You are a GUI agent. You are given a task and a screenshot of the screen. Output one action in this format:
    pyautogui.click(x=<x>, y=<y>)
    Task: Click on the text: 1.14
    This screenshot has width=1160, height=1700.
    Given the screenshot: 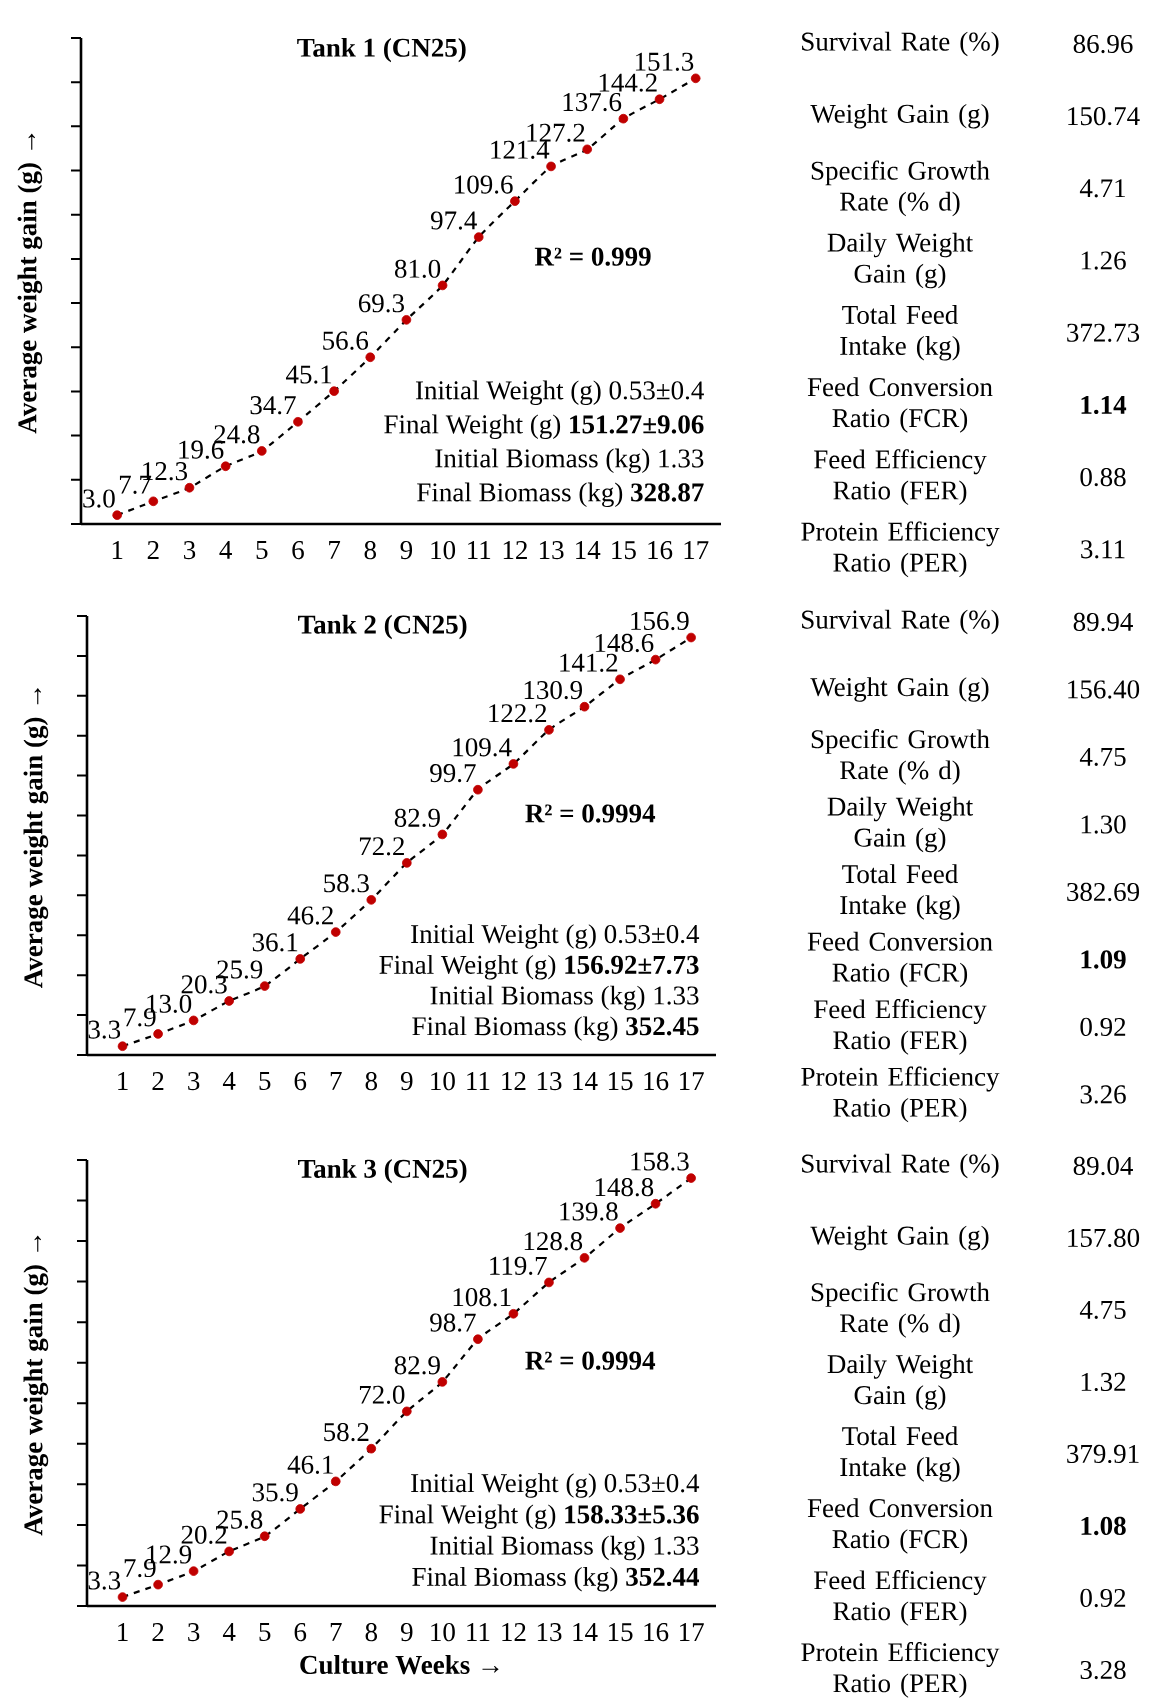 What is the action you would take?
    pyautogui.click(x=1104, y=405)
    